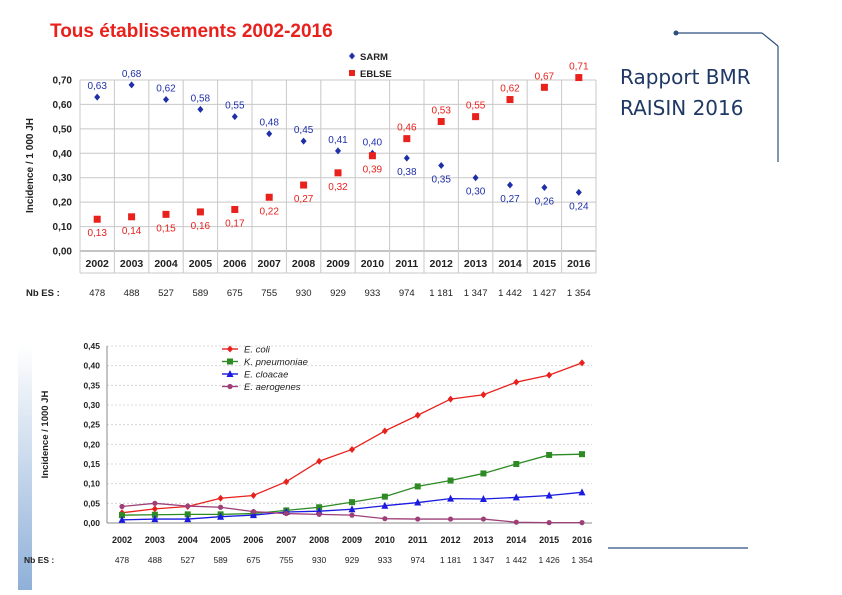  What do you see at coordinates (373, 170) in the screenshot?
I see `chart1-label-eblse: 0,39` at bounding box center [373, 170].